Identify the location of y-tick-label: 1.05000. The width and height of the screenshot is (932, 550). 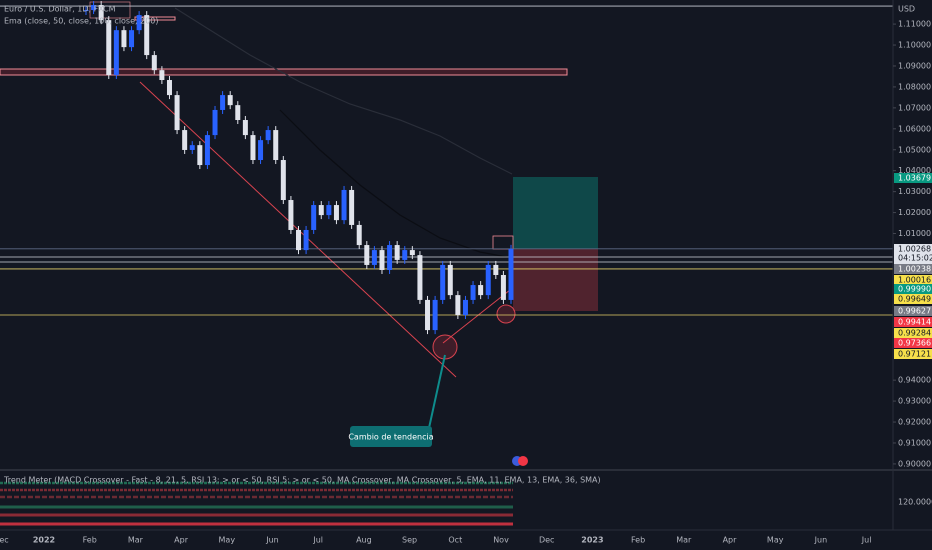
(914, 149).